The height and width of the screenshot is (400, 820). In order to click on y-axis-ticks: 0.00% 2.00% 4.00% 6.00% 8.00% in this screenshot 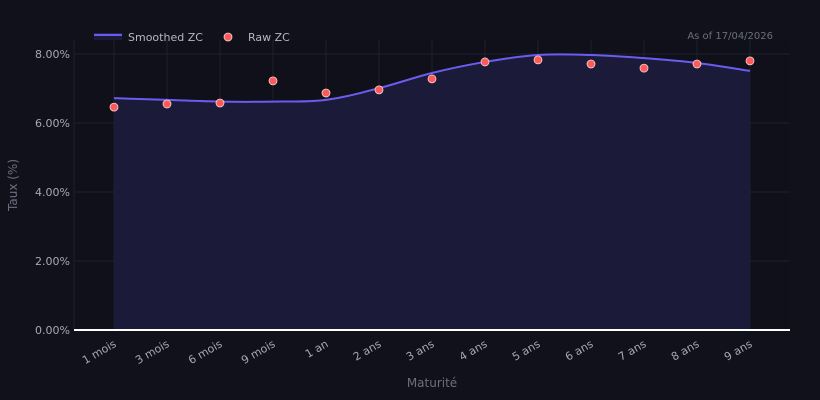, I will do `click(52, 192)`.